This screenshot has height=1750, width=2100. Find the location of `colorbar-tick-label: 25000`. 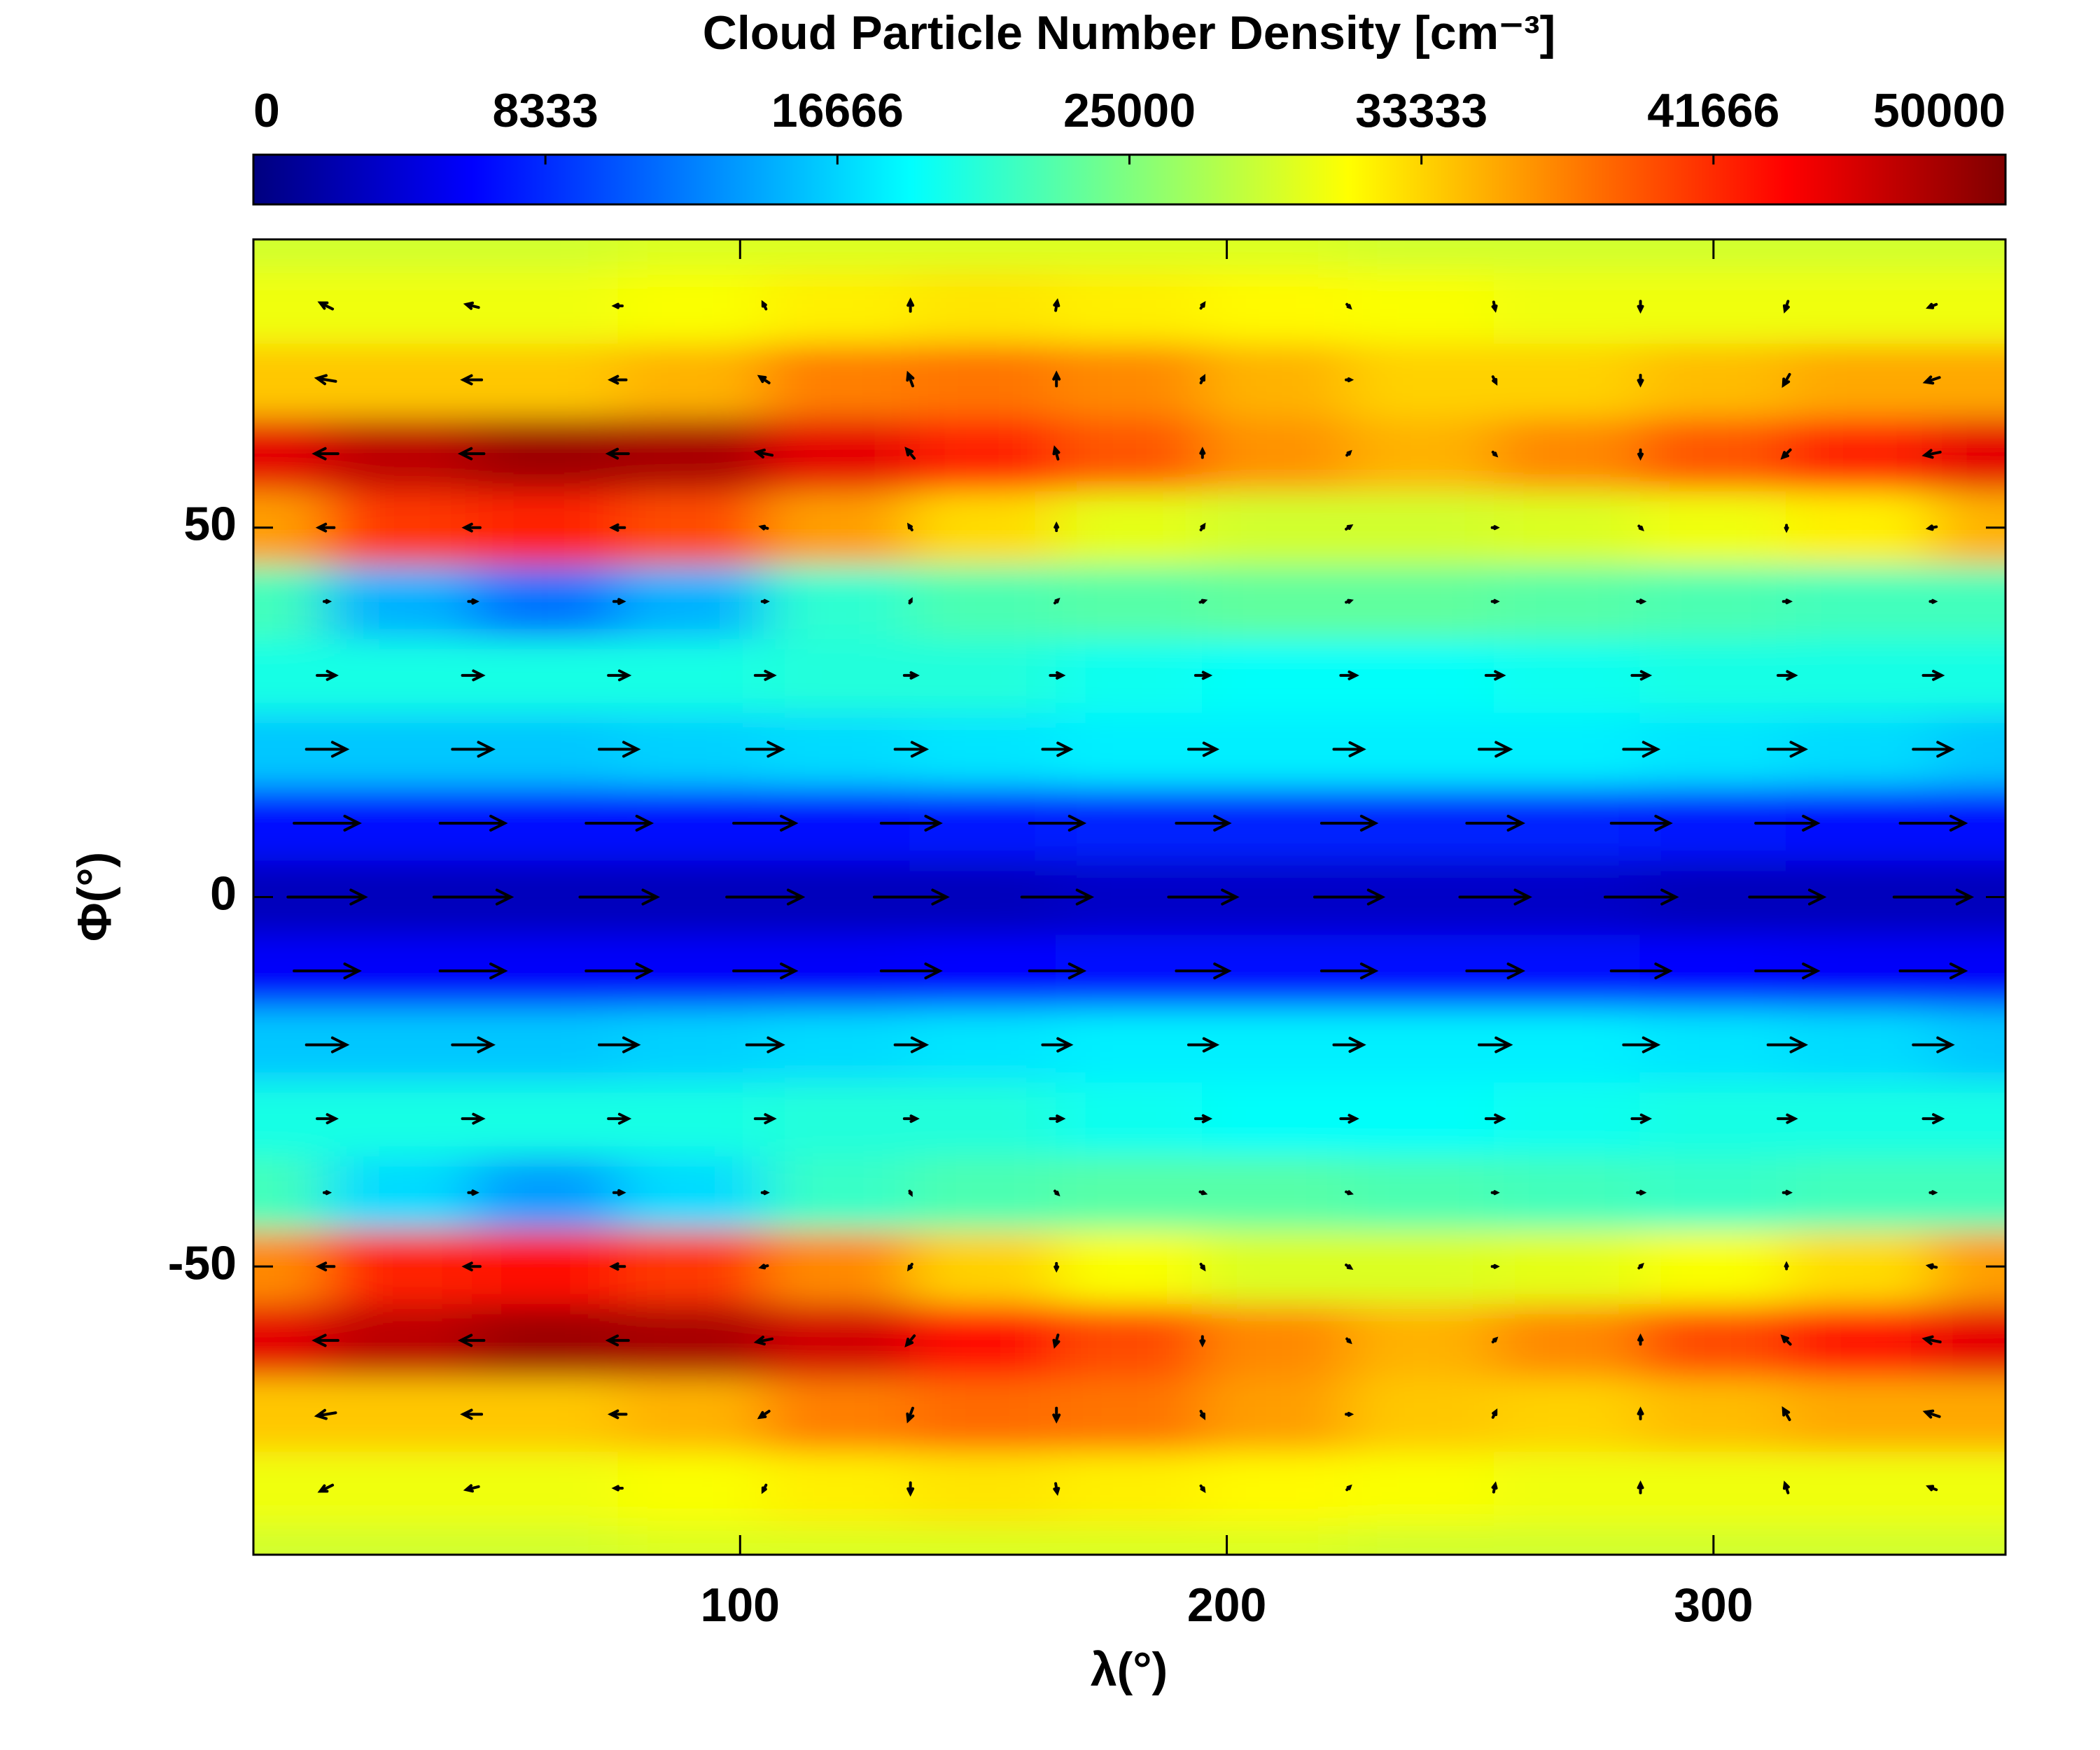

colorbar-tick-label: 25000 is located at coordinates (1129, 110).